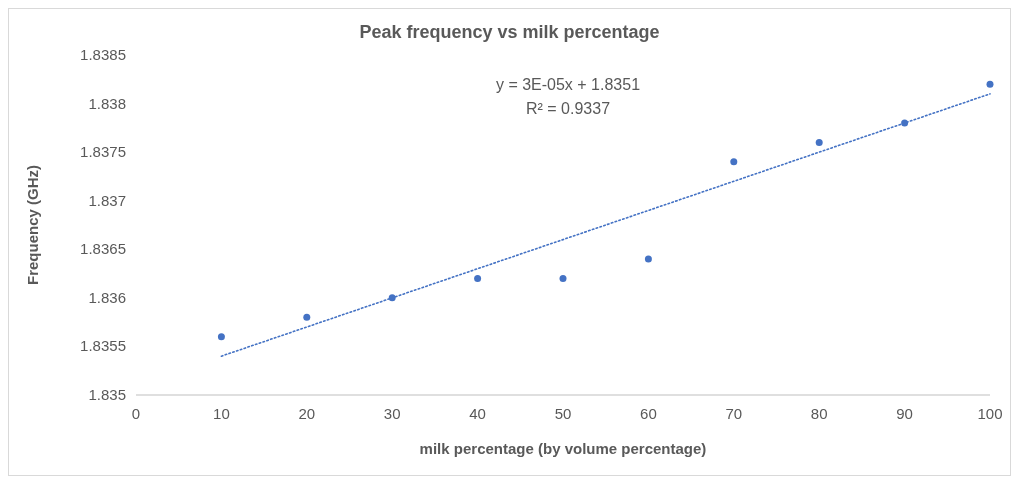 This screenshot has width=1019, height=484. What do you see at coordinates (107, 200) in the screenshot?
I see `y-tick-label: 1.837` at bounding box center [107, 200].